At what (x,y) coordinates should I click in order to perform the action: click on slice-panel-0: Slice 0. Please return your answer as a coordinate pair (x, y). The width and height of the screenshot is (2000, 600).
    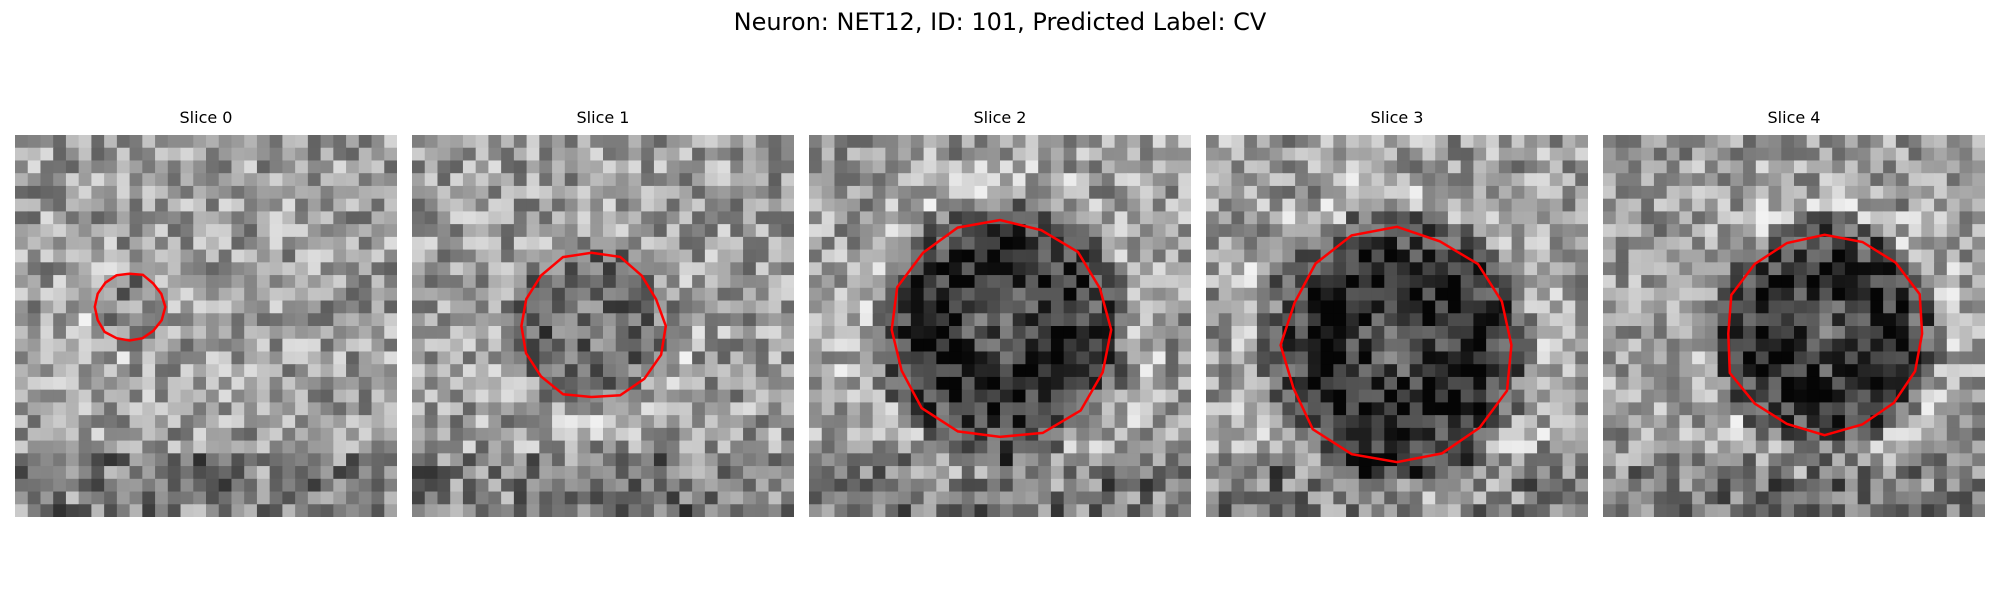
    Looking at the image, I should click on (206, 314).